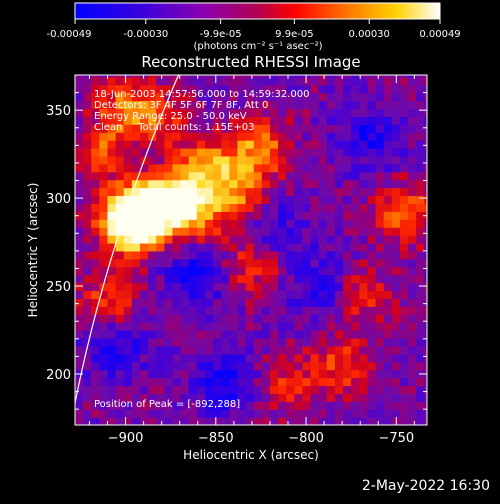 This screenshot has height=504, width=500. Describe the element at coordinates (174, 127) in the screenshot. I see `annotation-clean-counts: Clean Total counts: 1.15E+03` at that location.